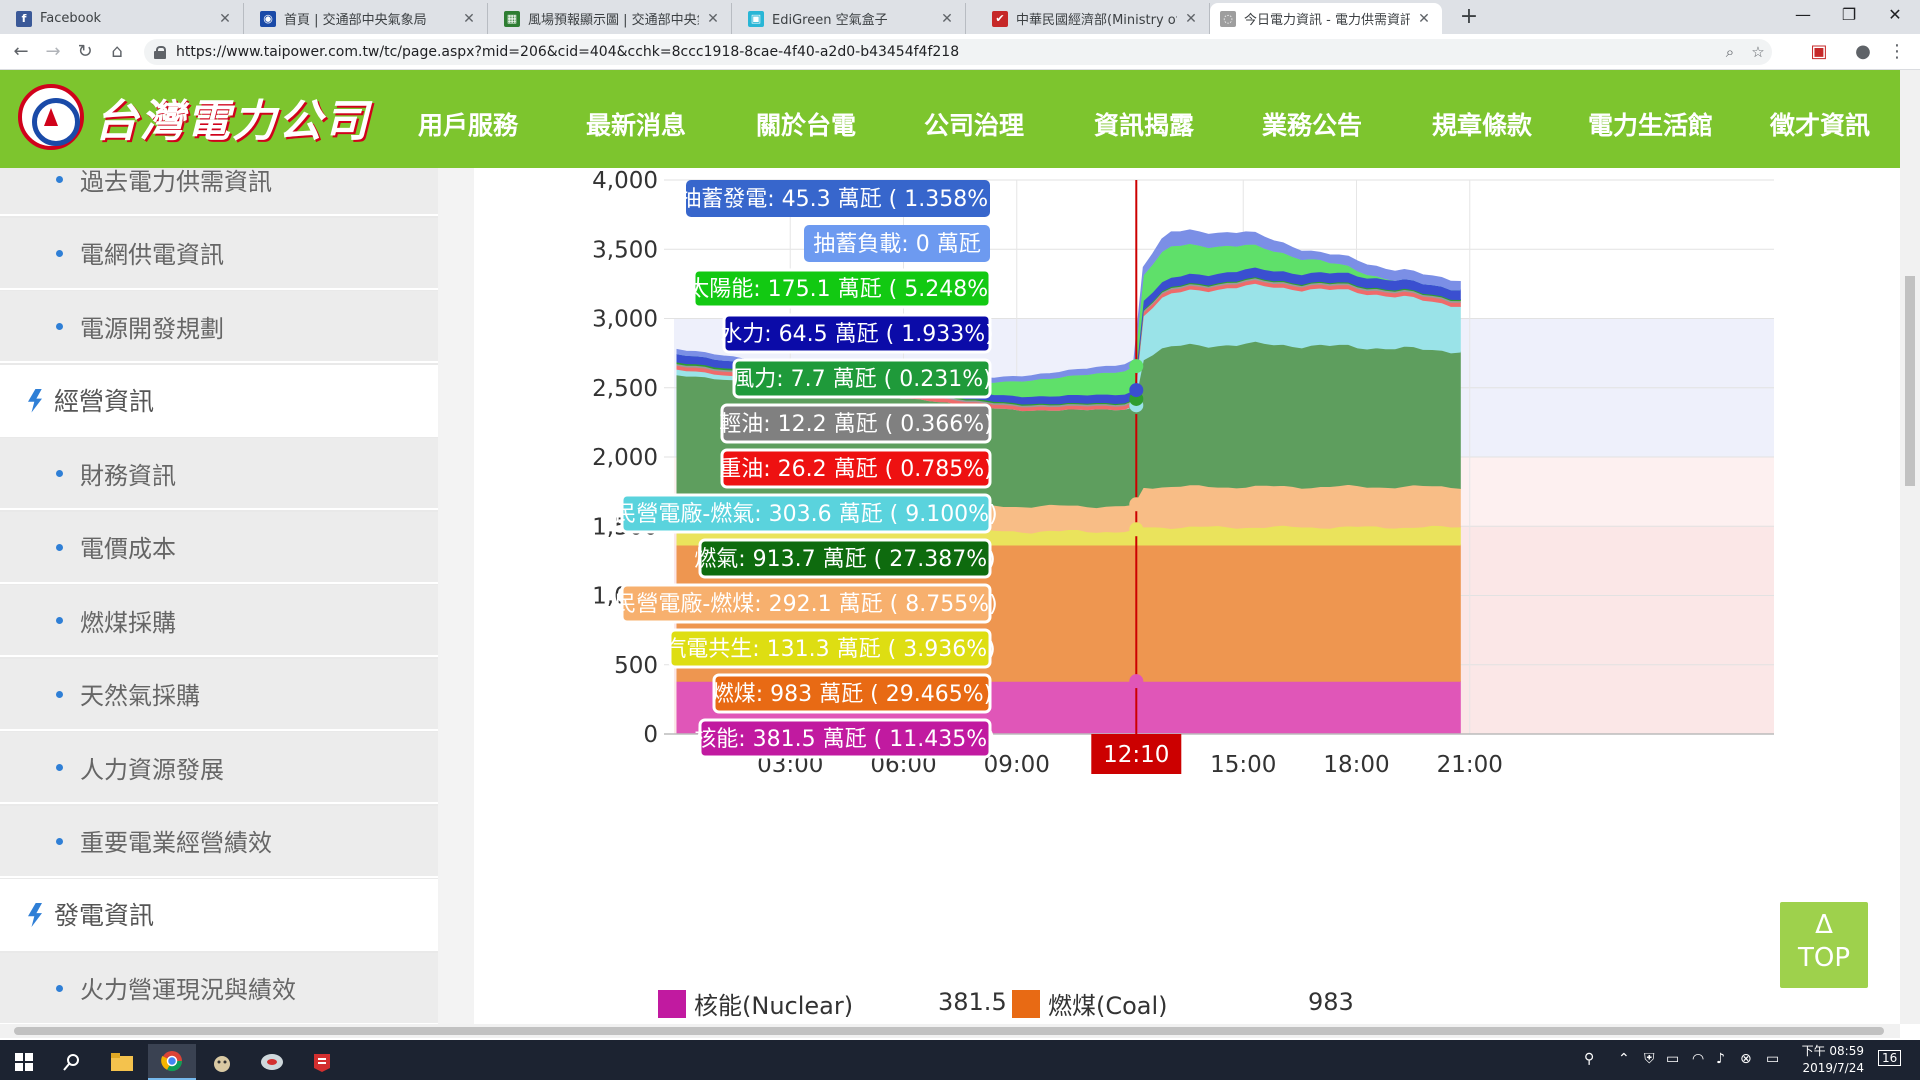 Image resolution: width=1920 pixels, height=1080 pixels. Describe the element at coordinates (122, 1062) in the screenshot. I see `file-explorer-icon` at that location.